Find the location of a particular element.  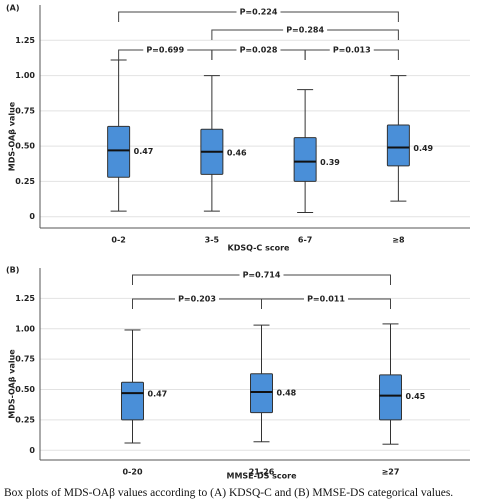

significance-label: P=0.011 is located at coordinates (326, 299).